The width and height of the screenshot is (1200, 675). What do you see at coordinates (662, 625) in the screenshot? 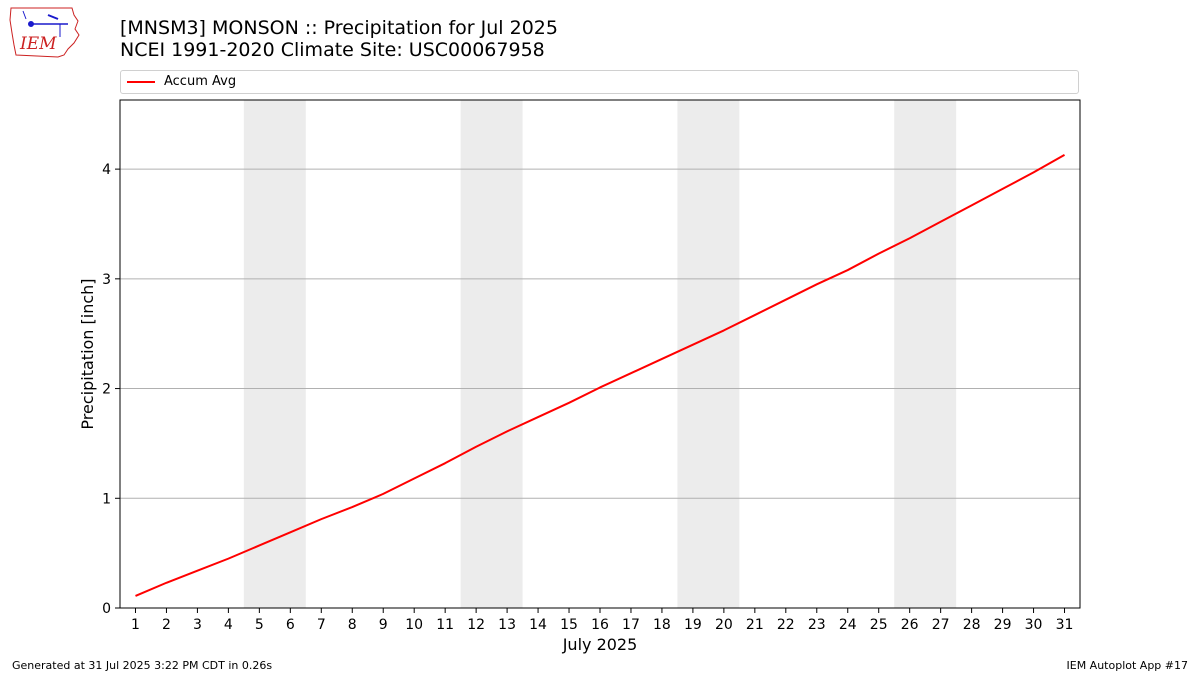
I see `x-tick-label-18: 18` at bounding box center [662, 625].